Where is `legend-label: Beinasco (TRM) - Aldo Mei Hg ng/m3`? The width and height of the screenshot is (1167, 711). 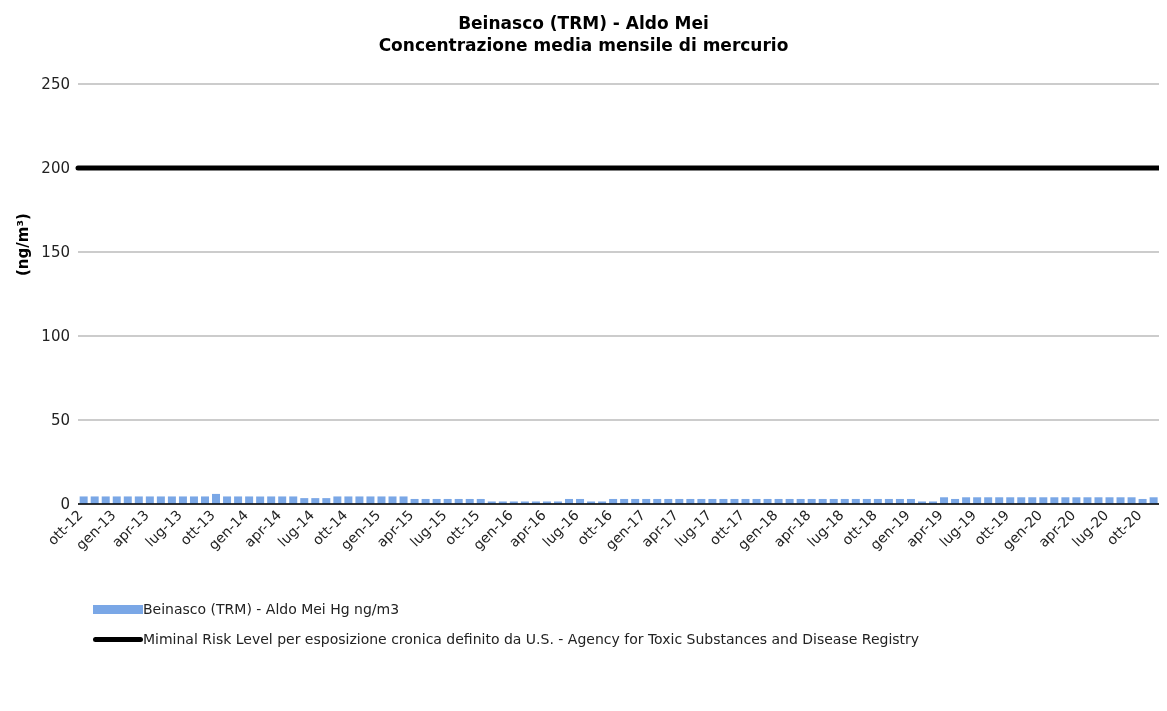 legend-label: Beinasco (TRM) - Aldo Mei Hg ng/m3 is located at coordinates (271, 609).